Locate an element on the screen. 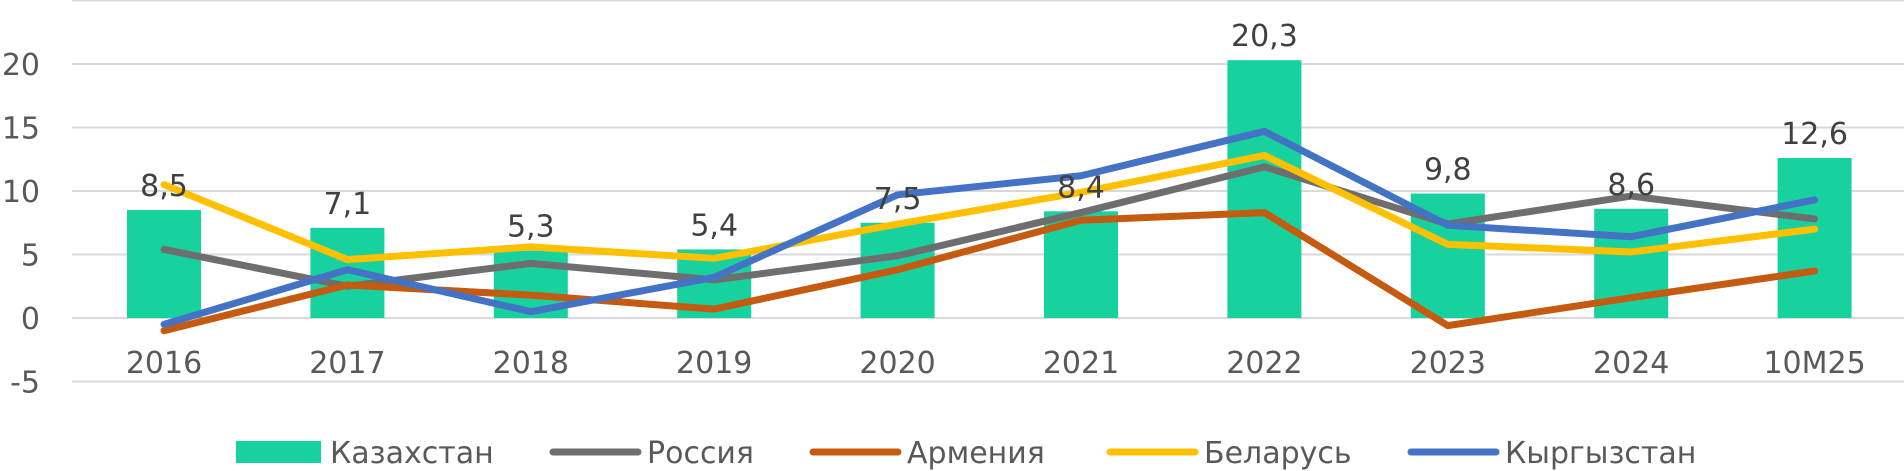  legend-swatch is located at coordinates (278, 452).